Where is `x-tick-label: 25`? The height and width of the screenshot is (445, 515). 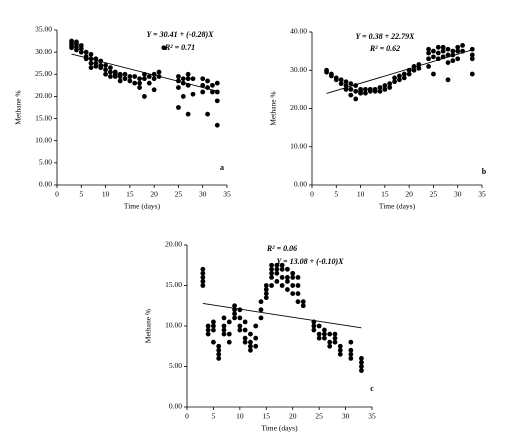 x-tick-label: 25 is located at coordinates (434, 194).